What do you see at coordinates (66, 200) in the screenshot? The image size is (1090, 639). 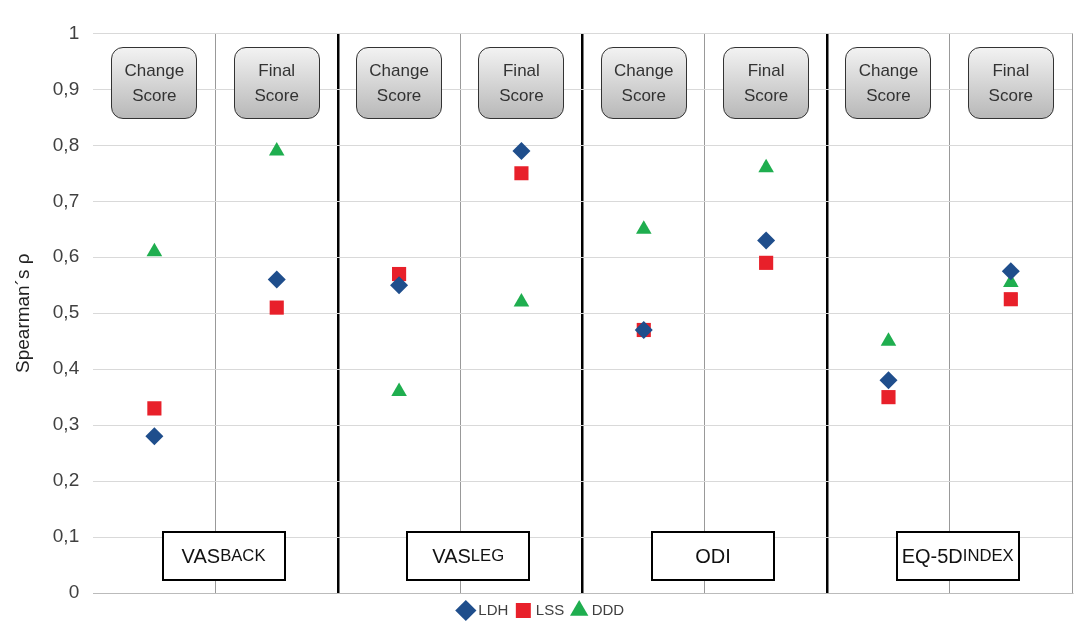 I see `y-tick-label: 0,7` at bounding box center [66, 200].